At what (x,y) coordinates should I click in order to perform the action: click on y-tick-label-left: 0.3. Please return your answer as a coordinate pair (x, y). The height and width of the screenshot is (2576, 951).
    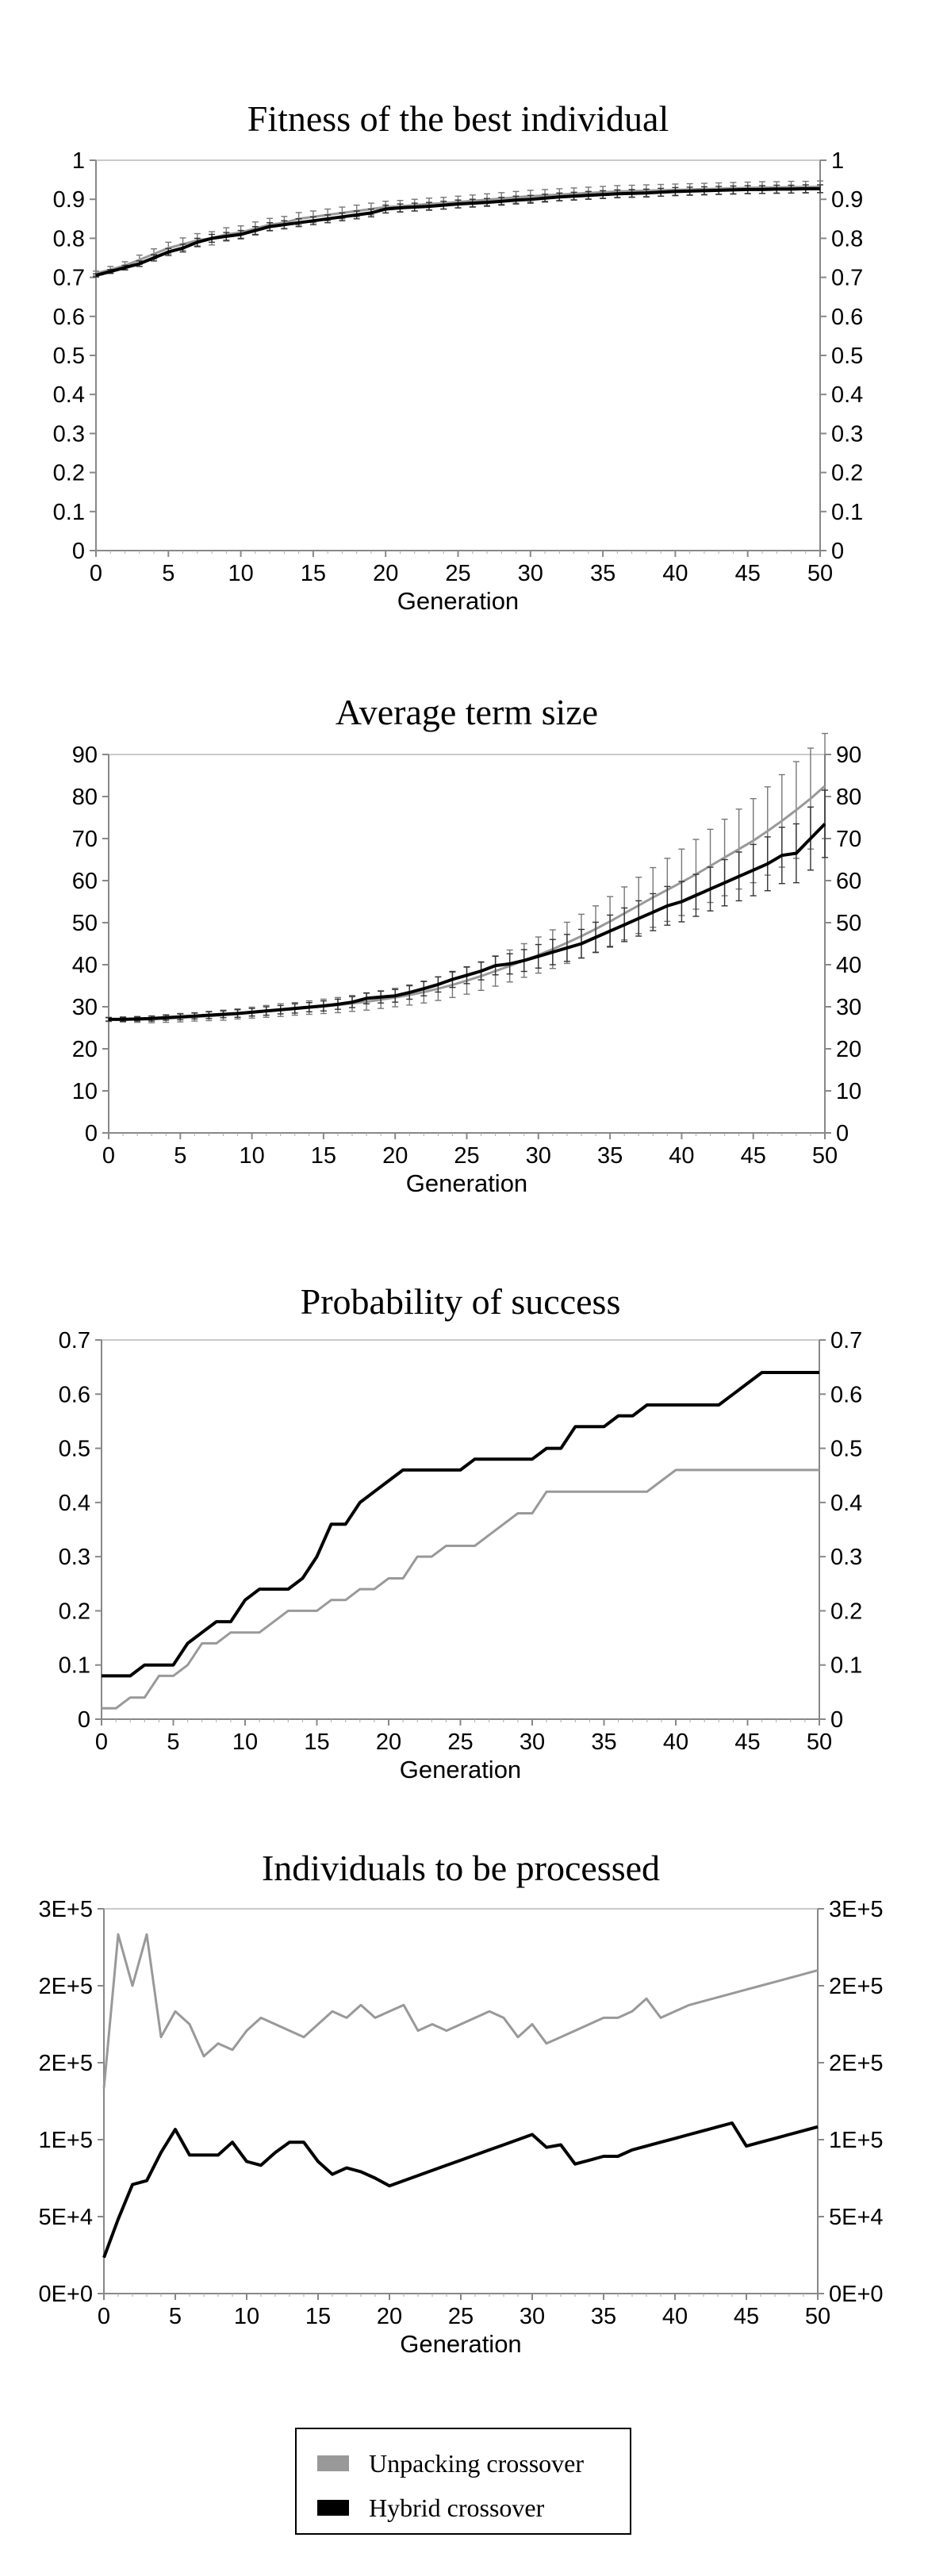
    Looking at the image, I should click on (74, 1557).